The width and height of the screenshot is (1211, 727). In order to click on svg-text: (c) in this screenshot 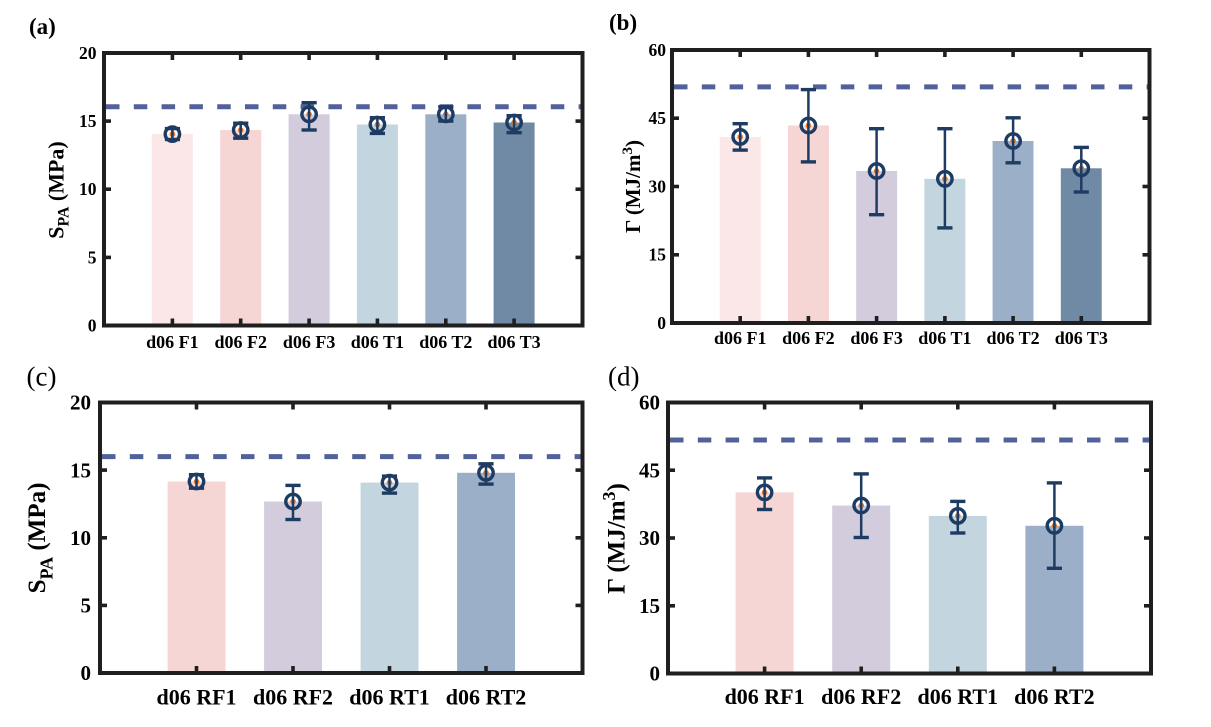, I will do `click(42, 377)`.